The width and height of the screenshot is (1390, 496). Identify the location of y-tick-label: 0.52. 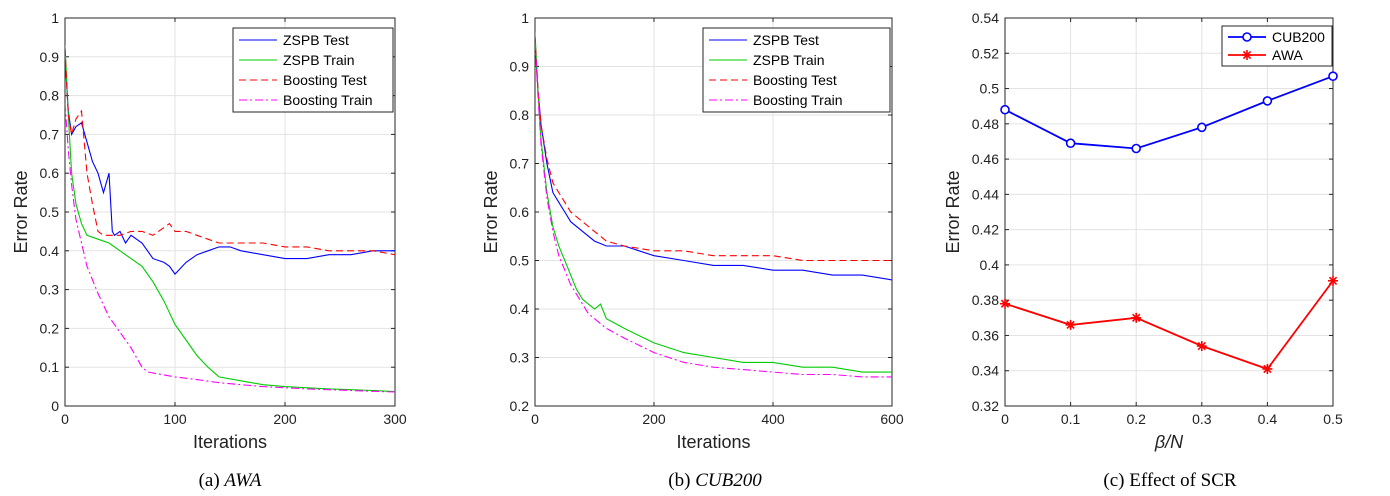
(985, 53).